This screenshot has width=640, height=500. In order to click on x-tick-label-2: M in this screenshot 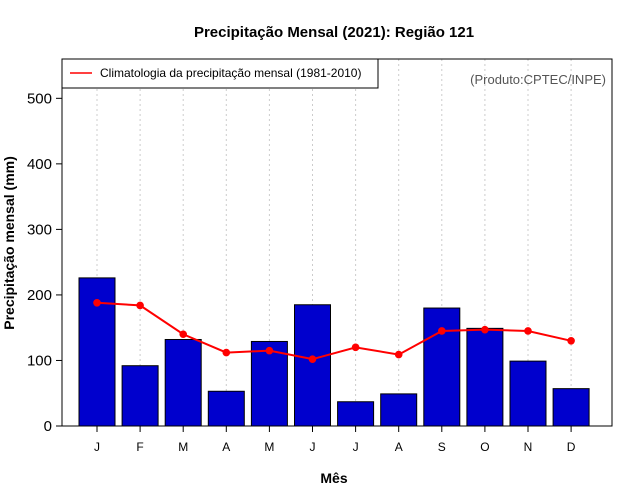, I will do `click(183, 447)`.